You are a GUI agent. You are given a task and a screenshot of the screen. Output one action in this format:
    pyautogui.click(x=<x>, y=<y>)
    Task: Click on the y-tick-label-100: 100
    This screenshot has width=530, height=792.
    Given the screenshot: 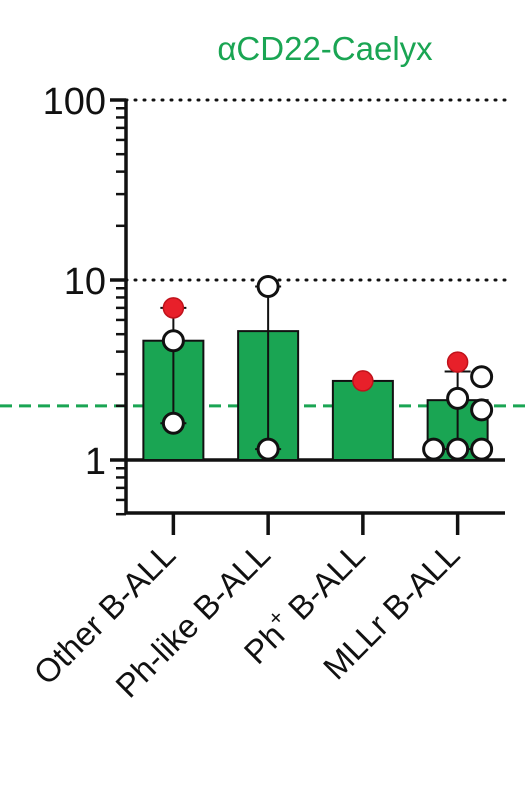 What is the action you would take?
    pyautogui.click(x=74, y=102)
    